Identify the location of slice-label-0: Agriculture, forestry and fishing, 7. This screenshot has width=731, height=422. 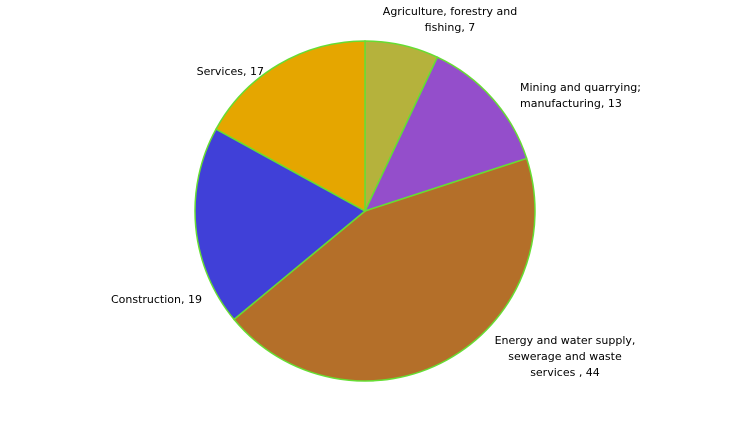
(450, 19).